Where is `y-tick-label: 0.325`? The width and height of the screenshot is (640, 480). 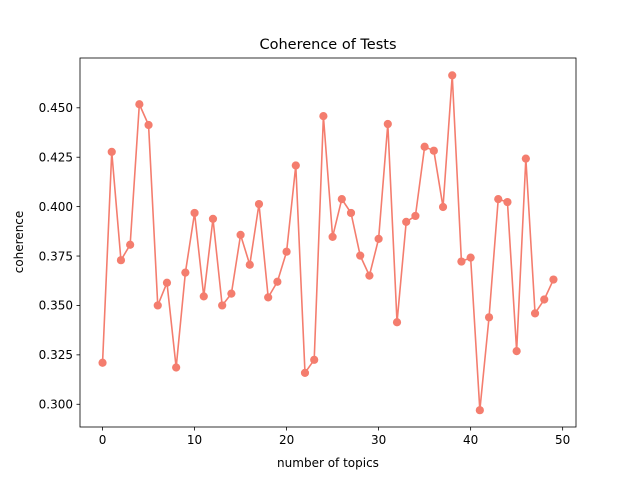
y-tick-label: 0.325 is located at coordinates (56, 355).